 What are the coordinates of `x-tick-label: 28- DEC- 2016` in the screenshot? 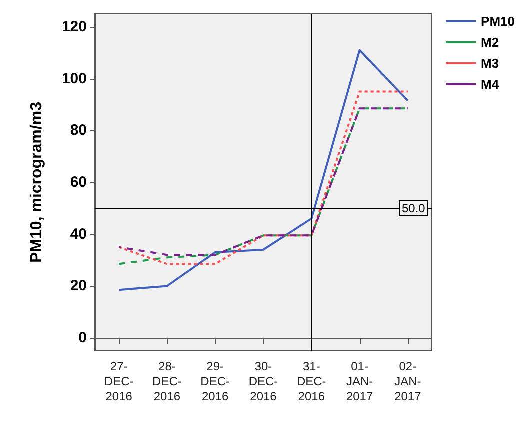 It's located at (167, 382).